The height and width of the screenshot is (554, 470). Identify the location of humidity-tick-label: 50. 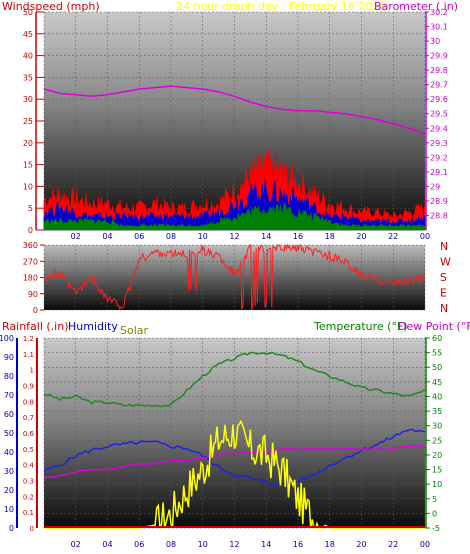
(9, 433).